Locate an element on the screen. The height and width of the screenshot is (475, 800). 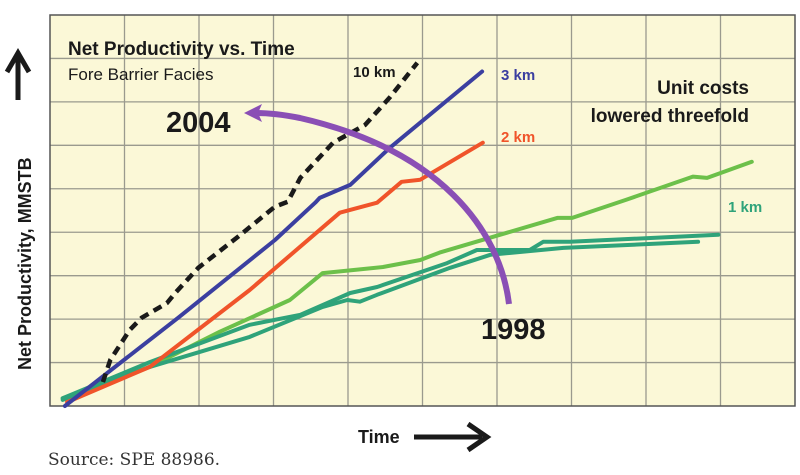
chart-title: Net Productivity vs. Time is located at coordinates (181, 49).